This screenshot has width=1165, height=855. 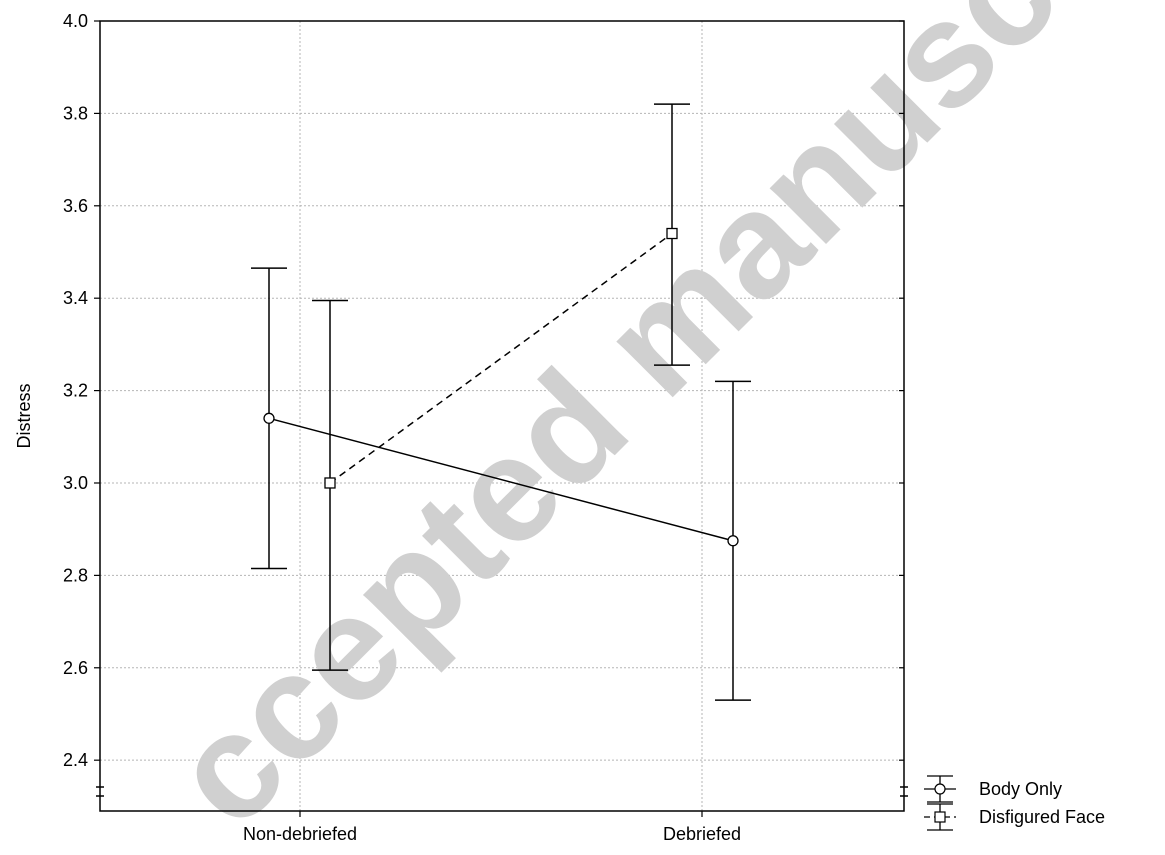 What do you see at coordinates (75, 113) in the screenshot?
I see `y-tick-label: 3.8` at bounding box center [75, 113].